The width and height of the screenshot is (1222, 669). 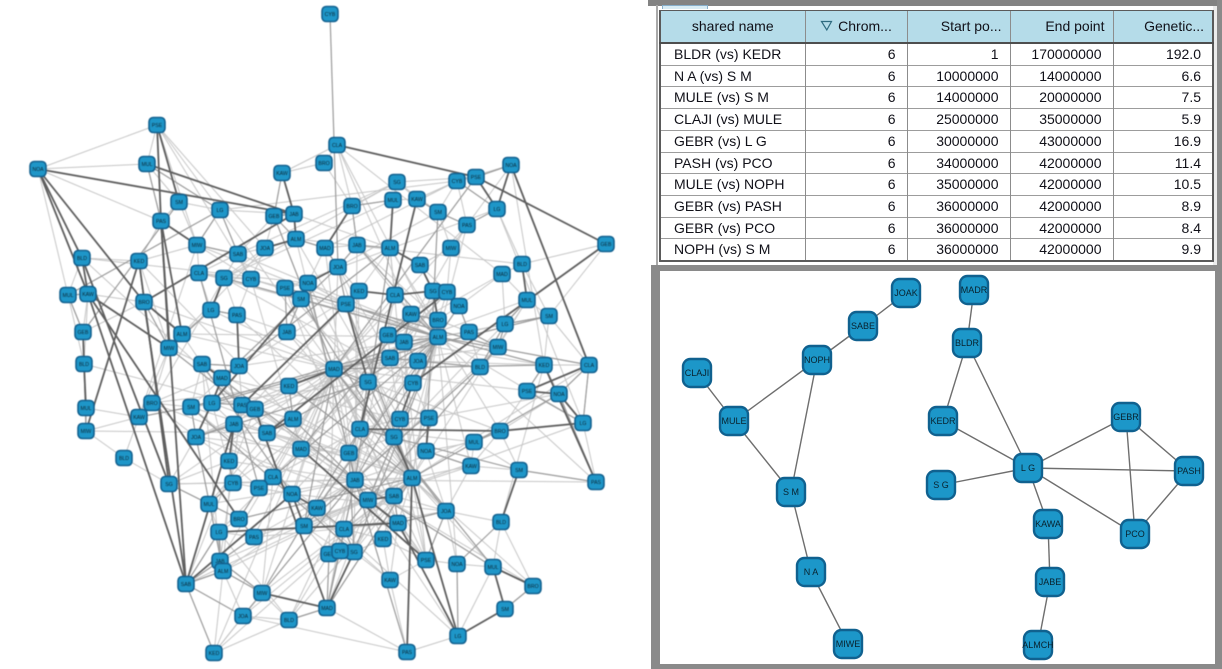 I want to click on svg-text: KAWA, so click(x=1048, y=524).